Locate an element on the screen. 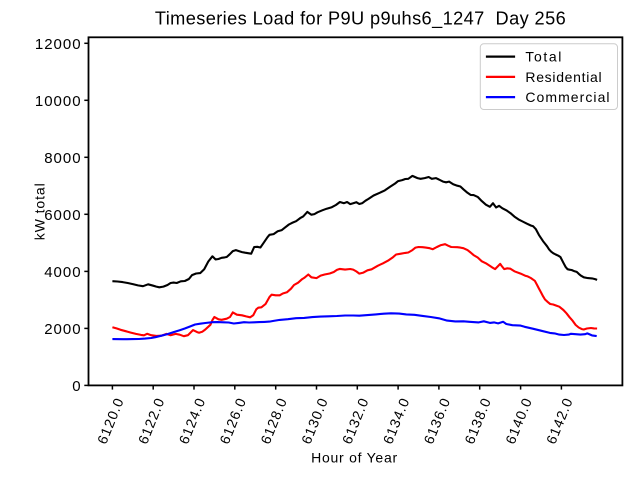 The image size is (640, 480). svg-text: 12000 is located at coordinates (58, 44).